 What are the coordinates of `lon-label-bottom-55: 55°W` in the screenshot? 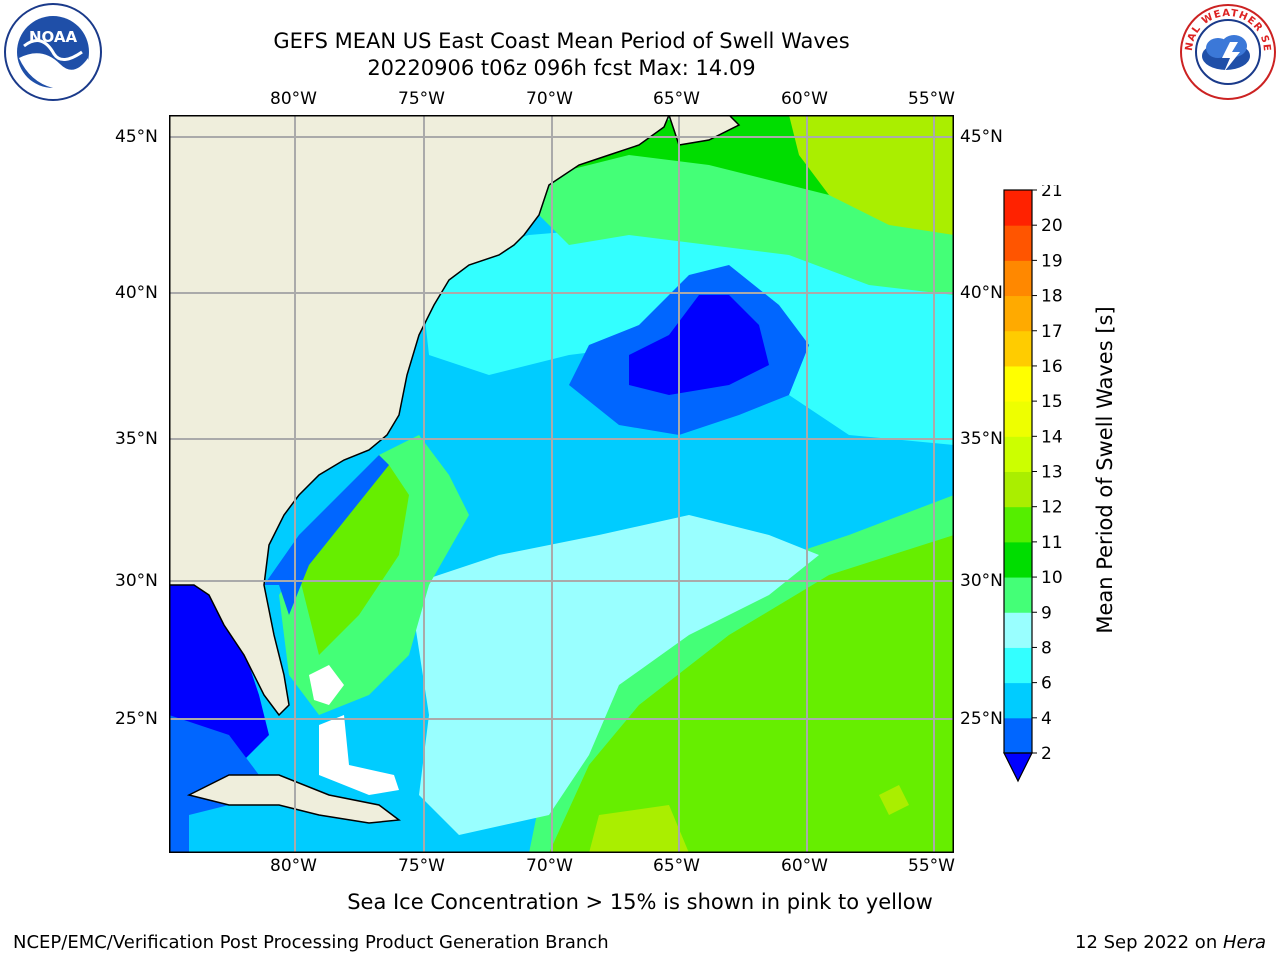 It's located at (931, 866).